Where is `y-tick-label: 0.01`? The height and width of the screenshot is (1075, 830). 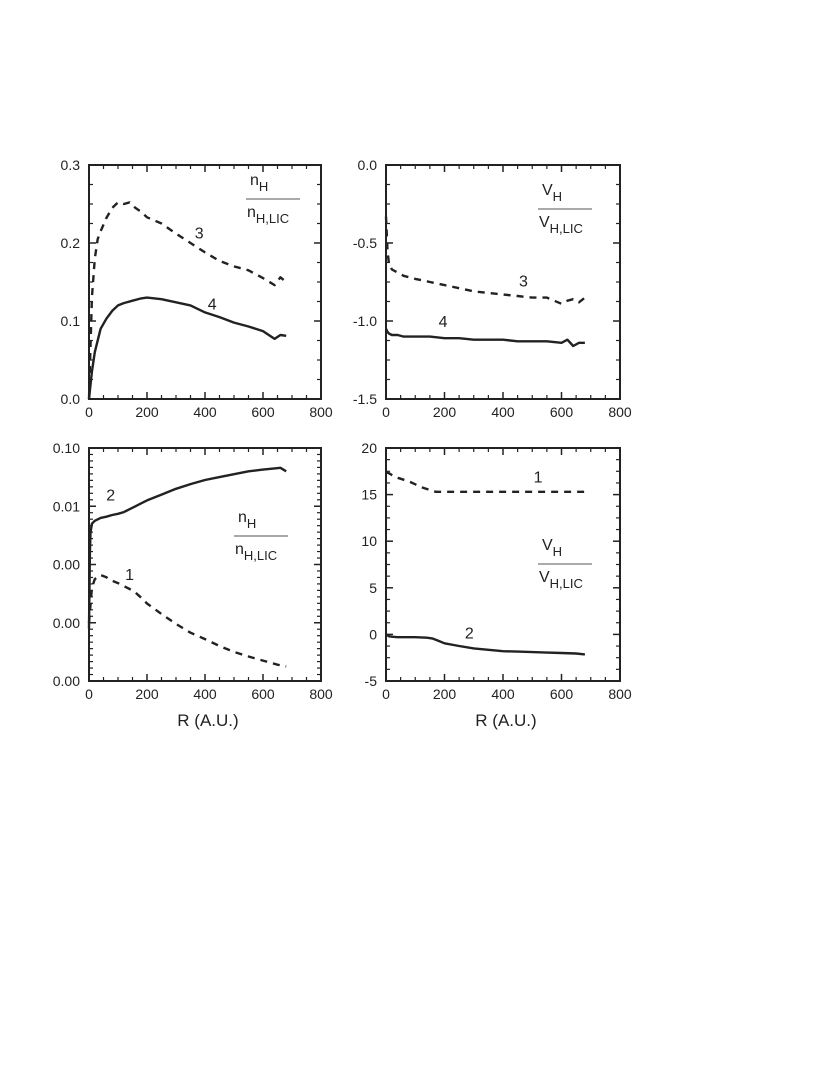 y-tick-label: 0.01 is located at coordinates (66, 506).